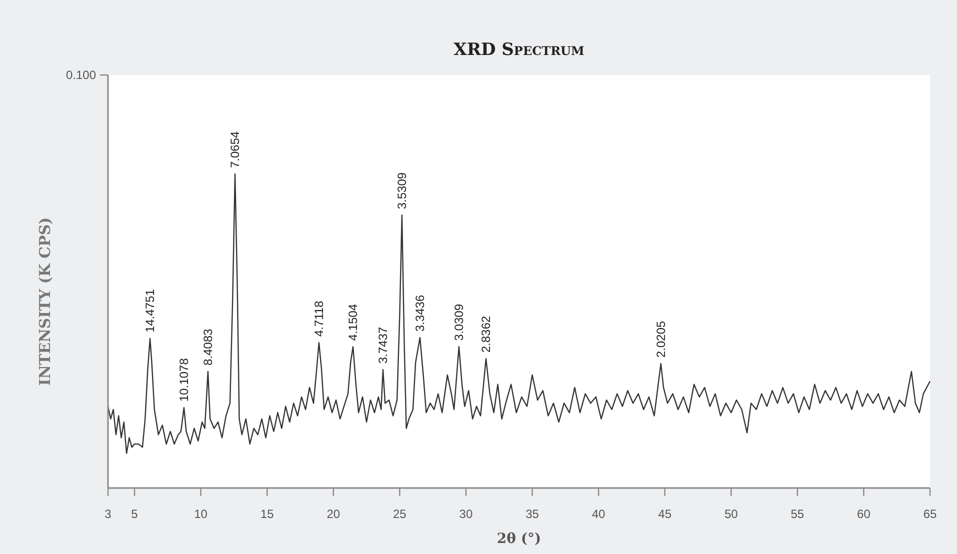 The width and height of the screenshot is (957, 554). What do you see at coordinates (599, 514) in the screenshot?
I see `x-tick-label: 40` at bounding box center [599, 514].